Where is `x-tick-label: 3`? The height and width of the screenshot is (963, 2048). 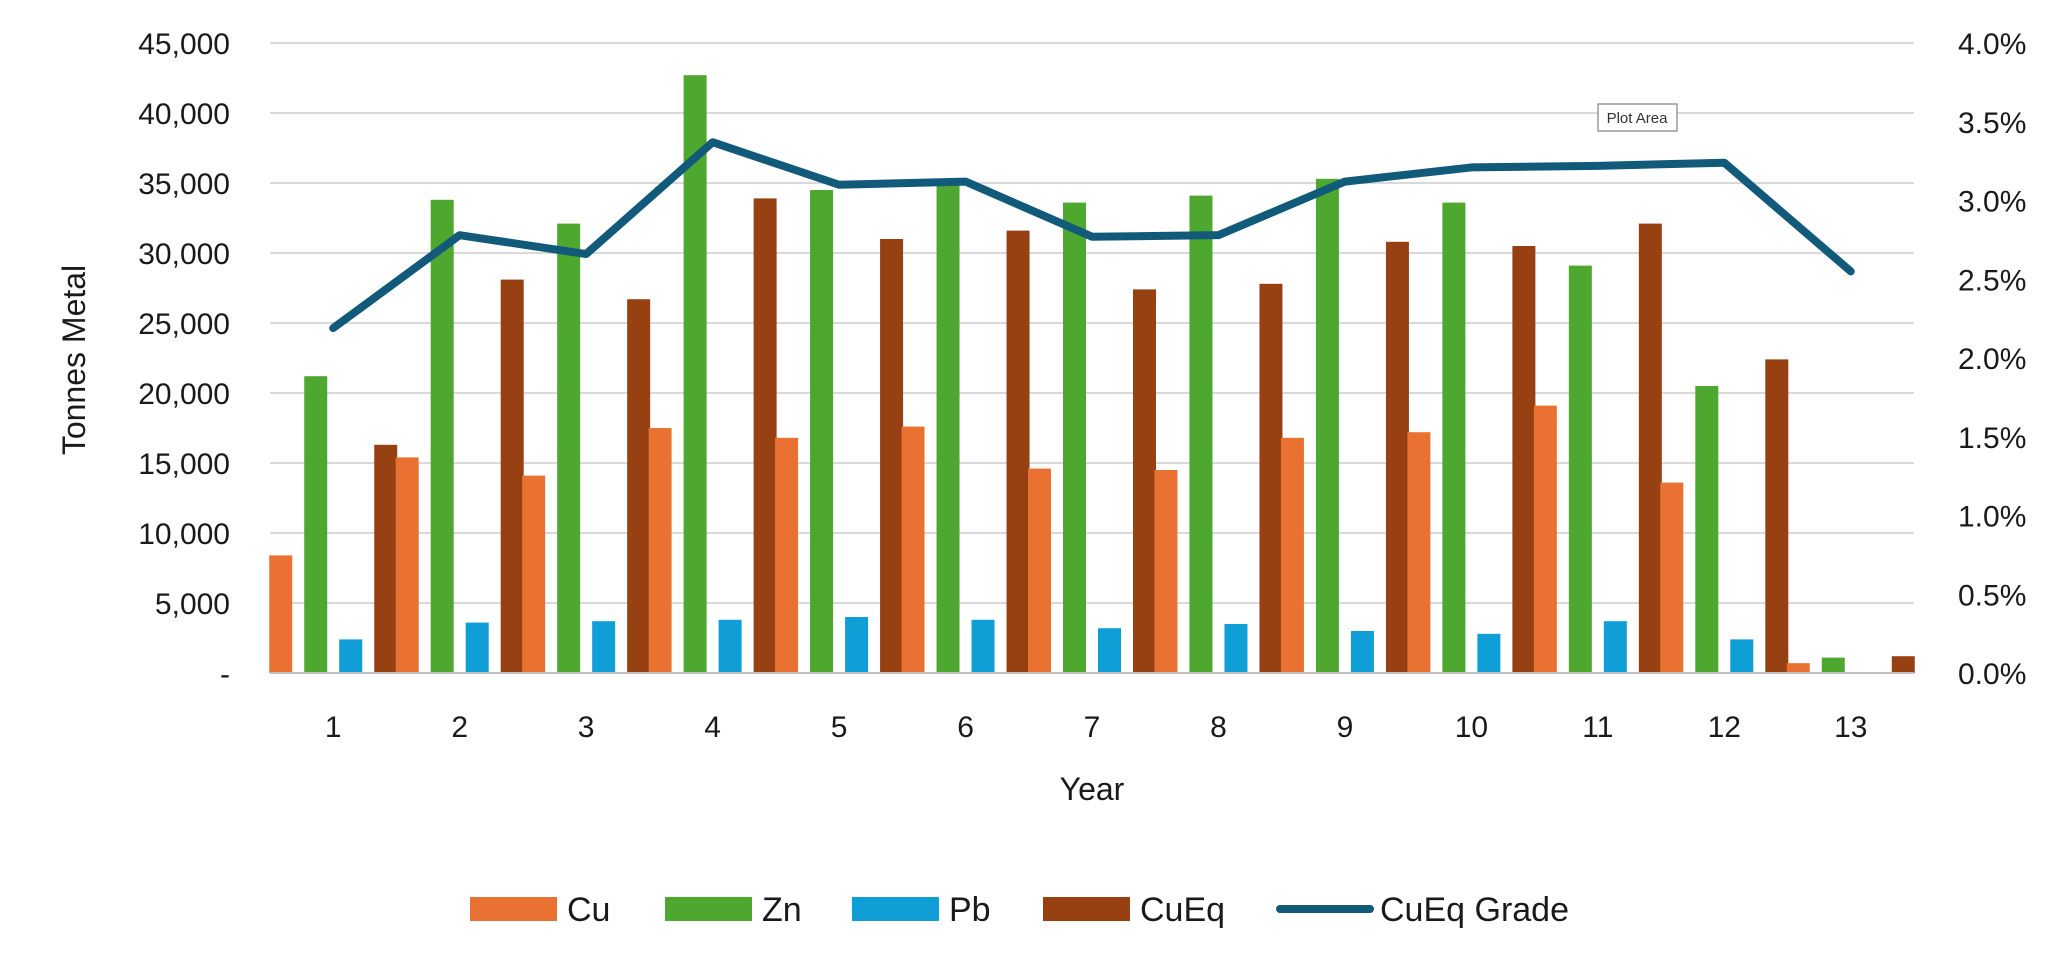 x-tick-label: 3 is located at coordinates (586, 727).